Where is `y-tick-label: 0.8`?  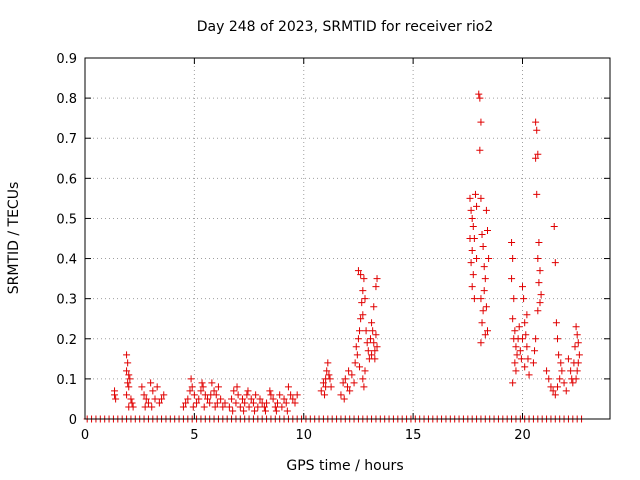
y-tick-label: 0.8 is located at coordinates (66, 99).